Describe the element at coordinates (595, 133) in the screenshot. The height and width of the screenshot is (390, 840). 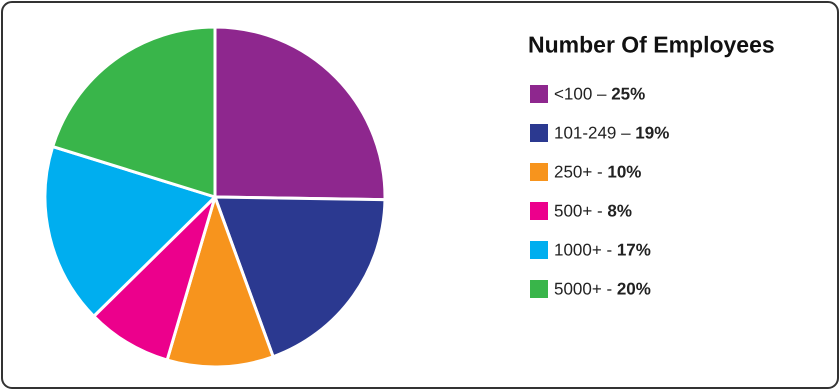
I see `legend-label: 101-249 –` at that location.